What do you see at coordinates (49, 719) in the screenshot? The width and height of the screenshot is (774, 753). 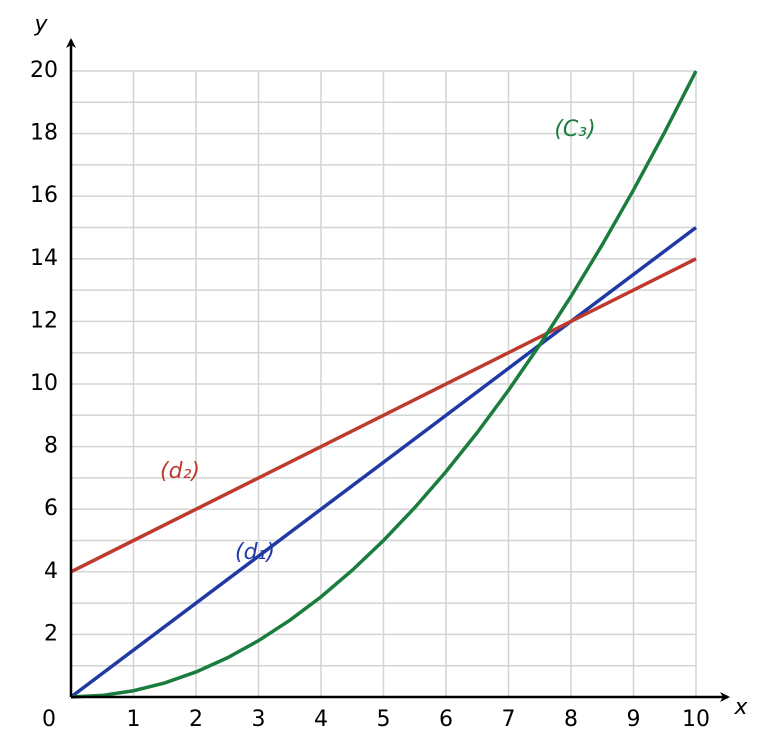 I see `x-tick-label: 0` at bounding box center [49, 719].